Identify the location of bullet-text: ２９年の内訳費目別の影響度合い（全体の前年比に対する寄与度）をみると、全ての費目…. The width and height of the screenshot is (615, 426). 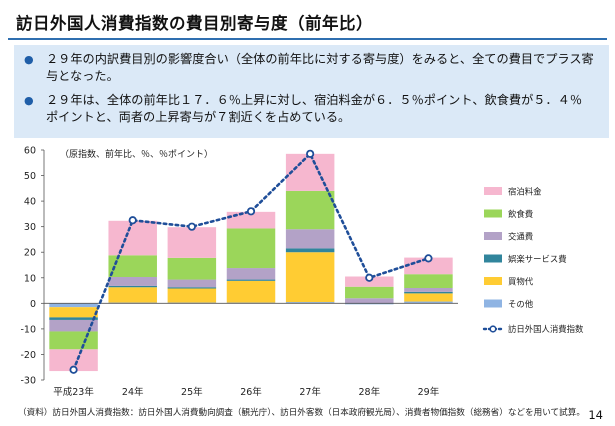
(320, 67).